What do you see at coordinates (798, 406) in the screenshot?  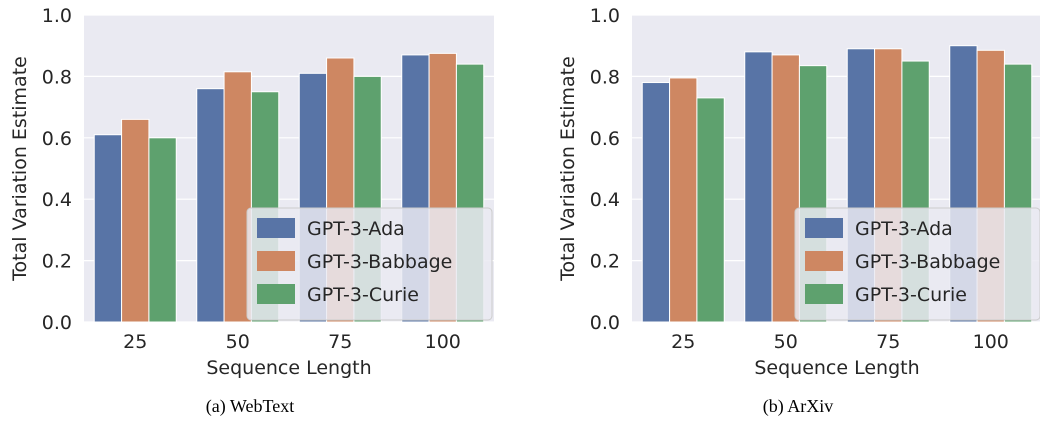 I see `figure-caption: (b) ArXiv` at bounding box center [798, 406].